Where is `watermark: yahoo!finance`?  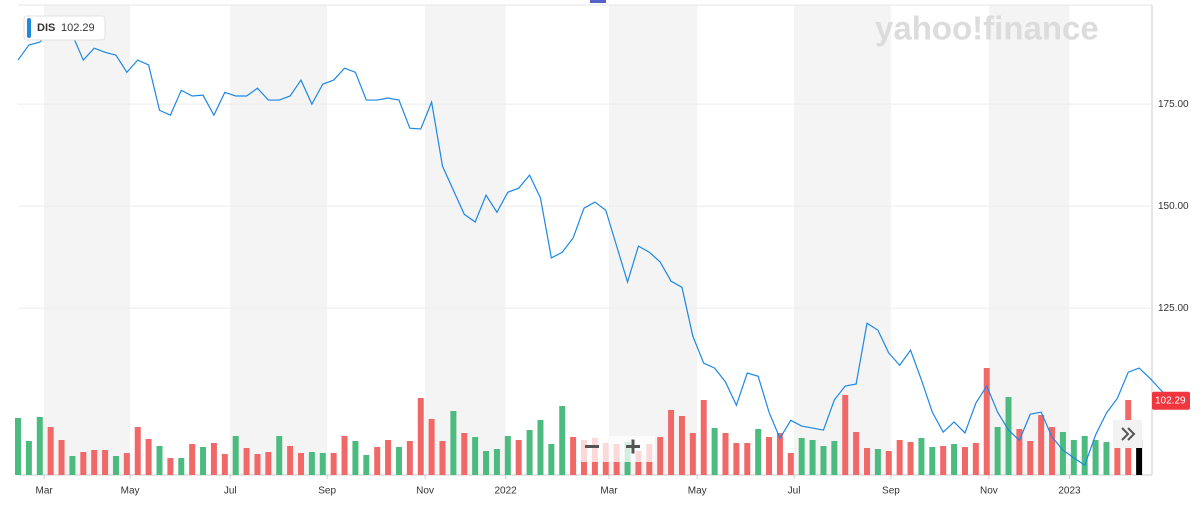
watermark: yahoo!finance is located at coordinates (987, 28).